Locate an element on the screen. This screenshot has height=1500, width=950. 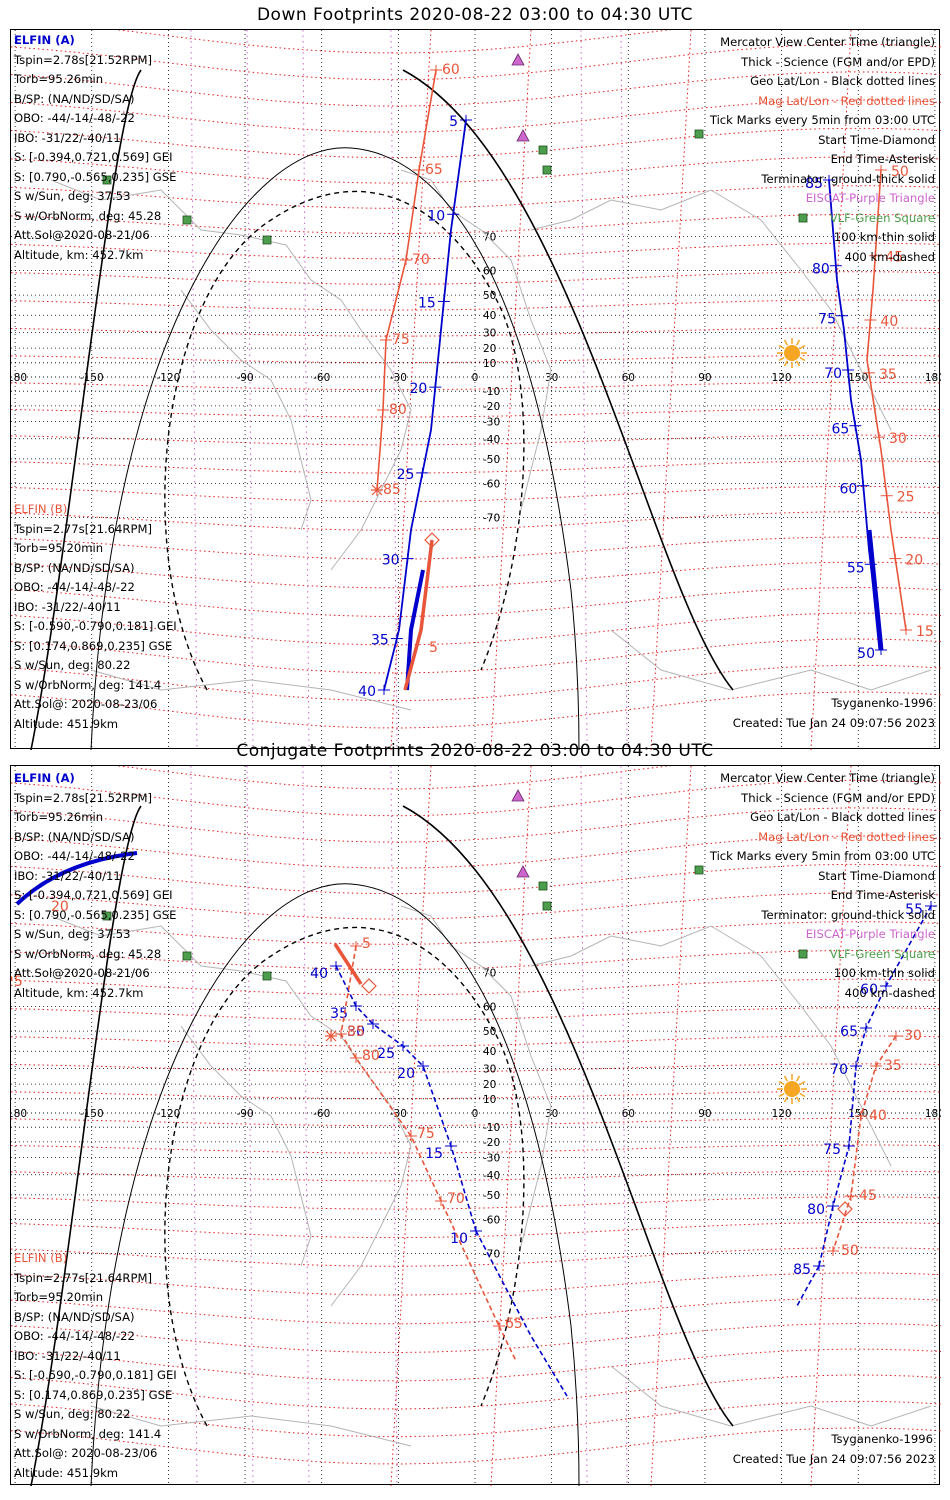
elfin-a-info-line: S w/OrbNorm, deg: 45.28 is located at coordinates (88, 953).